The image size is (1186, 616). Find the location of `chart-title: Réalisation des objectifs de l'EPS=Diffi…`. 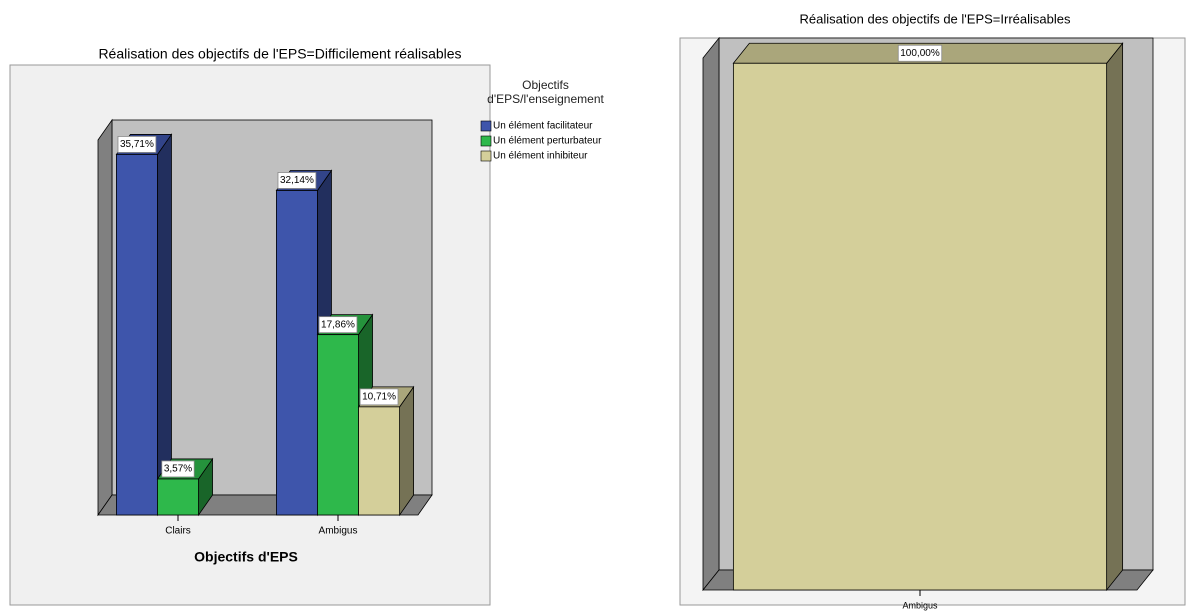

chart-title: Réalisation des objectifs de l'EPS=Diffi… is located at coordinates (279, 54).